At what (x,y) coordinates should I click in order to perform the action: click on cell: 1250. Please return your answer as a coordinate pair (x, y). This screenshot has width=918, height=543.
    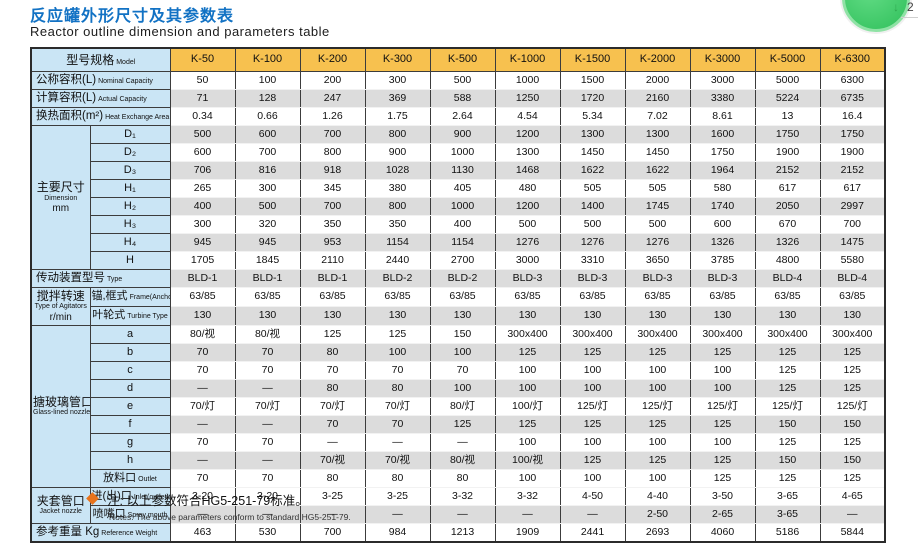
    Looking at the image, I should click on (527, 98).